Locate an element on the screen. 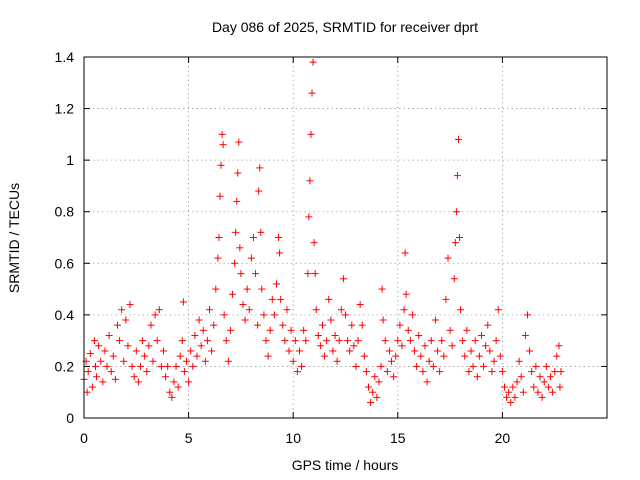 The width and height of the screenshot is (640, 480). y-tick-label: 1 is located at coordinates (70, 160).